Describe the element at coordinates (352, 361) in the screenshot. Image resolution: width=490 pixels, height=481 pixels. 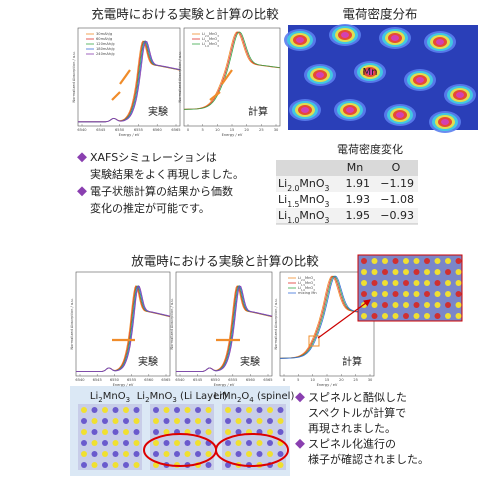
I see `panel-label: 計算` at that location.